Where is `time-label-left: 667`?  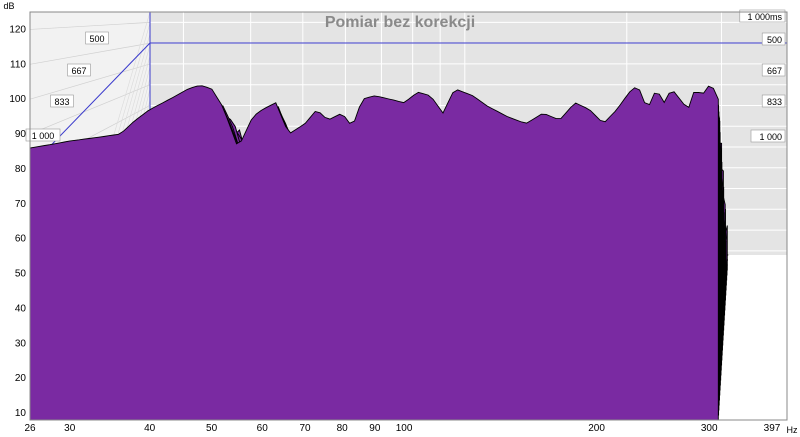 time-label-left: 667 is located at coordinates (78, 71).